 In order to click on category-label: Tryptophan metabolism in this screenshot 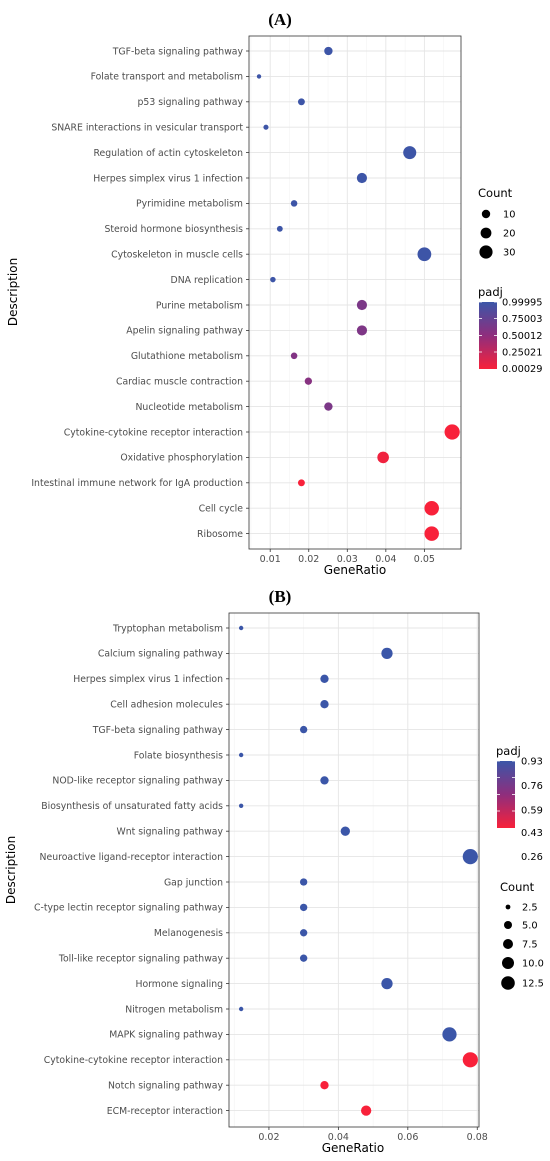, I will do `click(167, 628)`.